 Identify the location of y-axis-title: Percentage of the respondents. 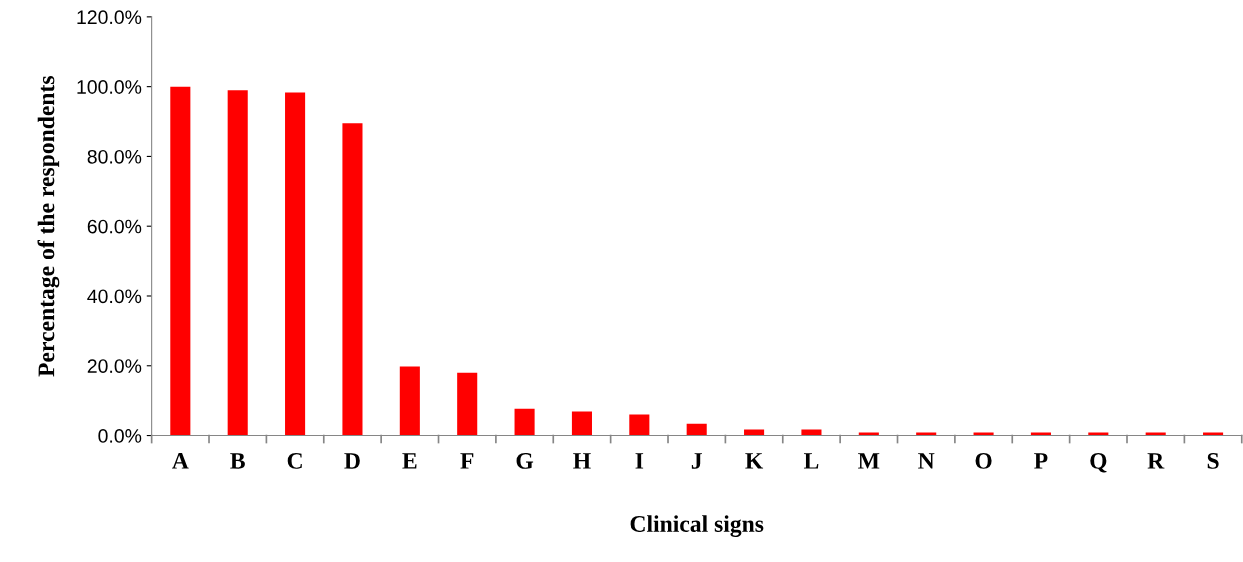
(48, 226).